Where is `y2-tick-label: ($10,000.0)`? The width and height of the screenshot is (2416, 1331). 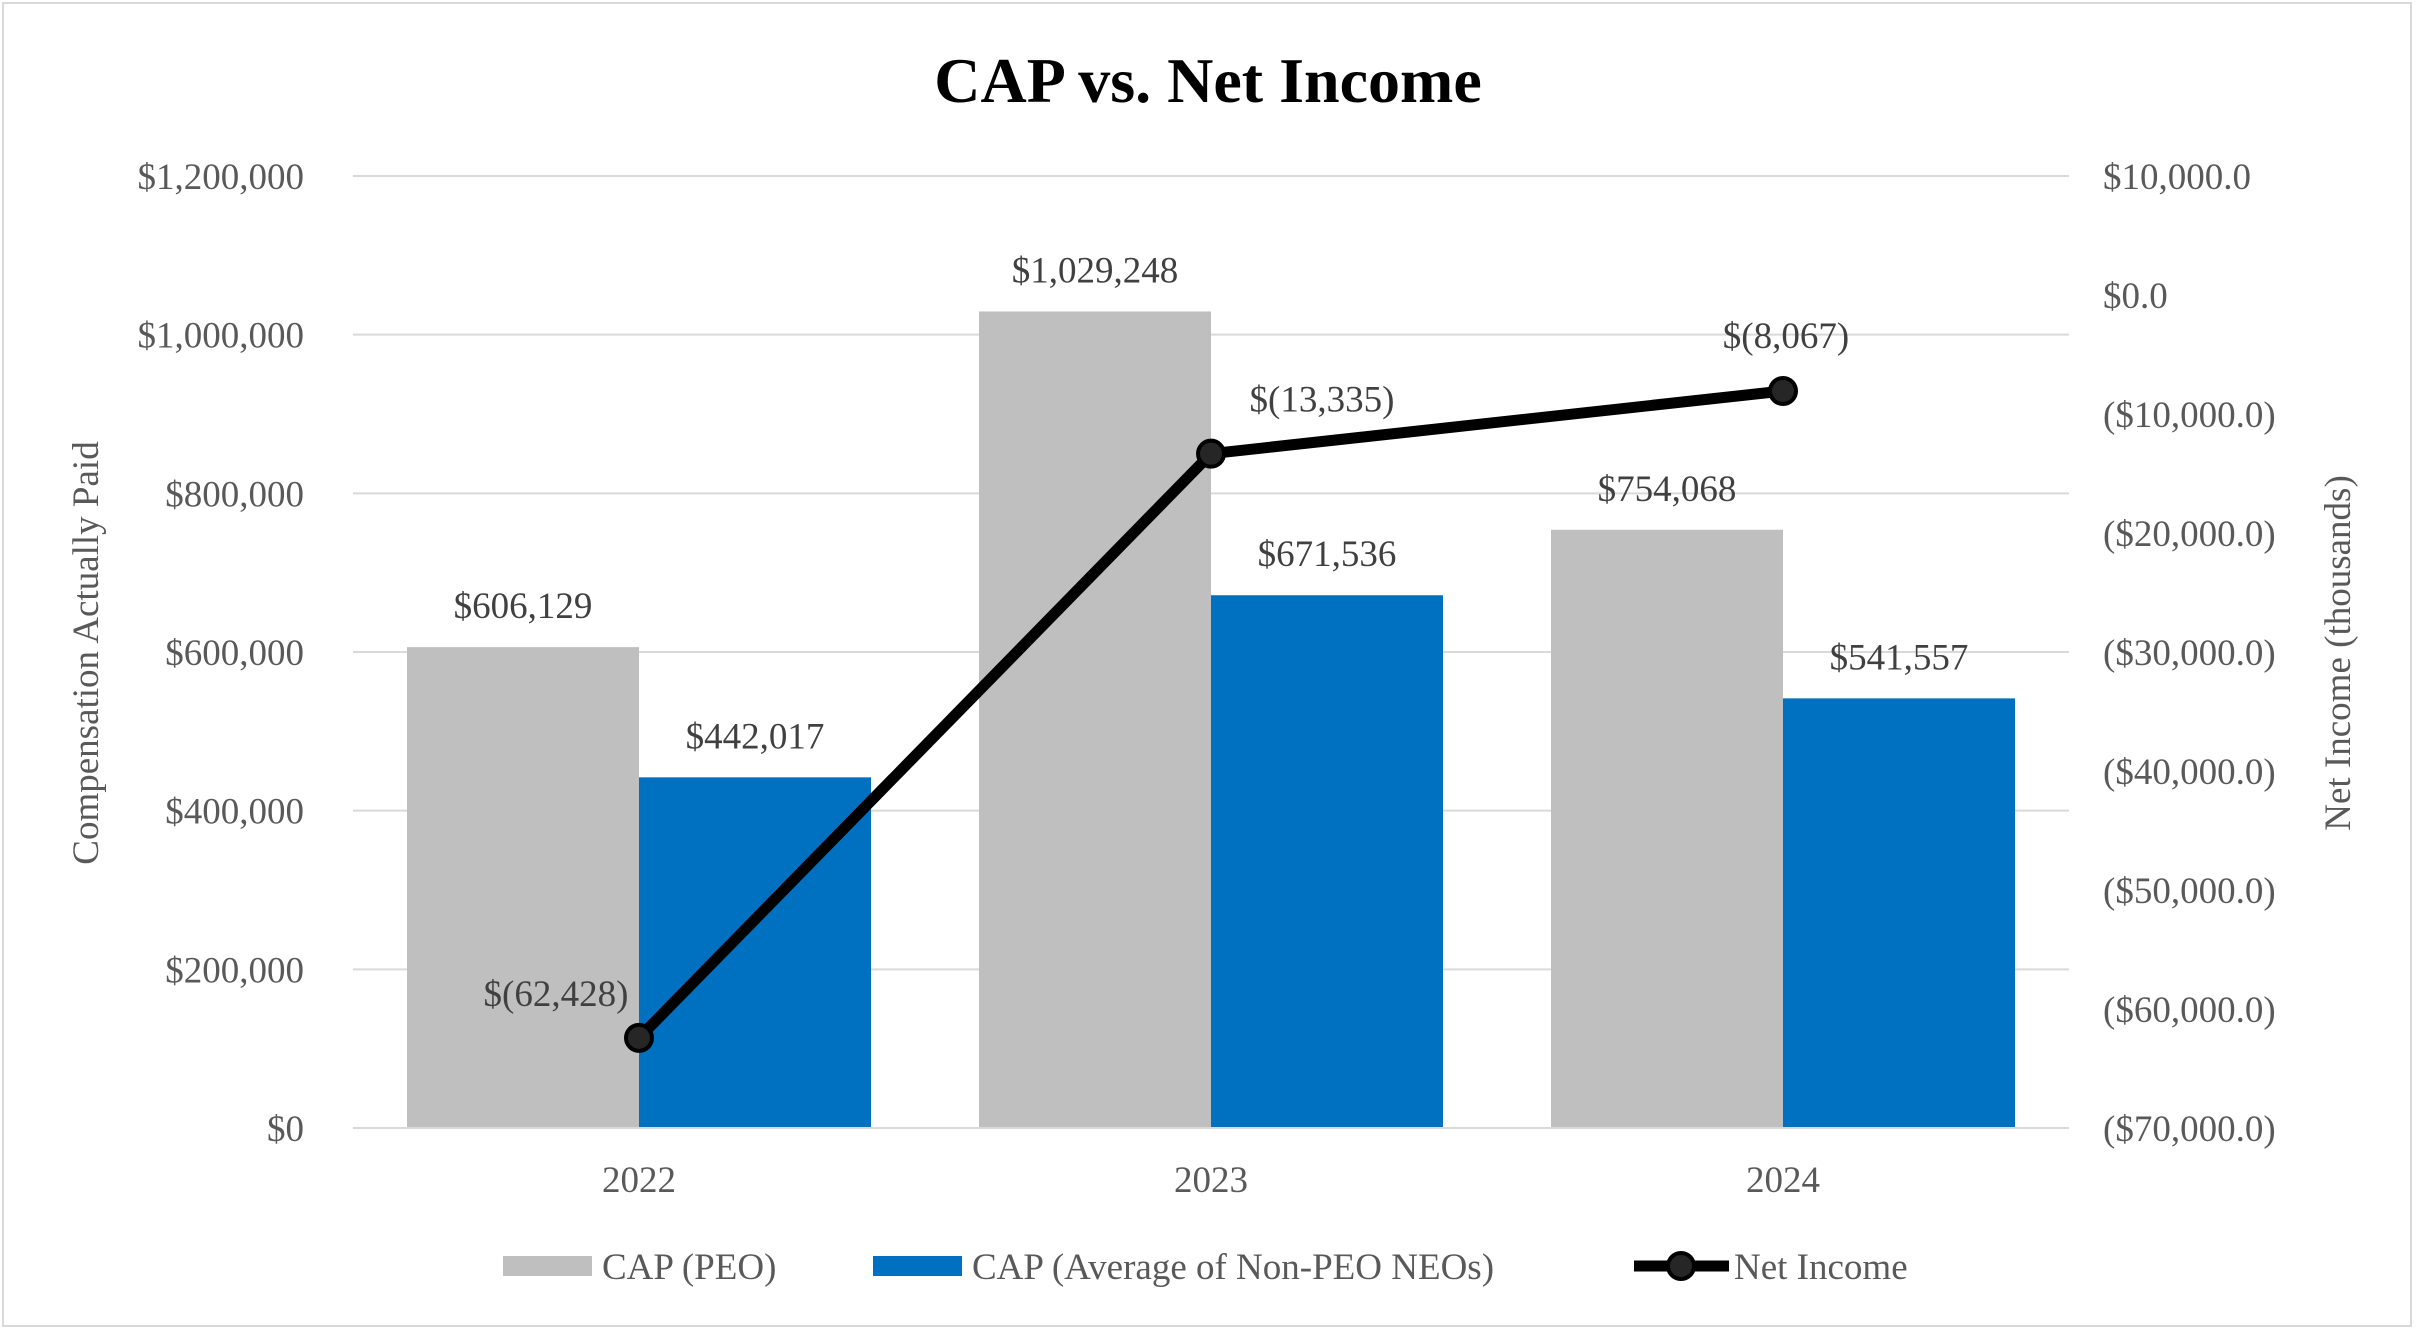
y2-tick-label: ($10,000.0) is located at coordinates (2189, 415).